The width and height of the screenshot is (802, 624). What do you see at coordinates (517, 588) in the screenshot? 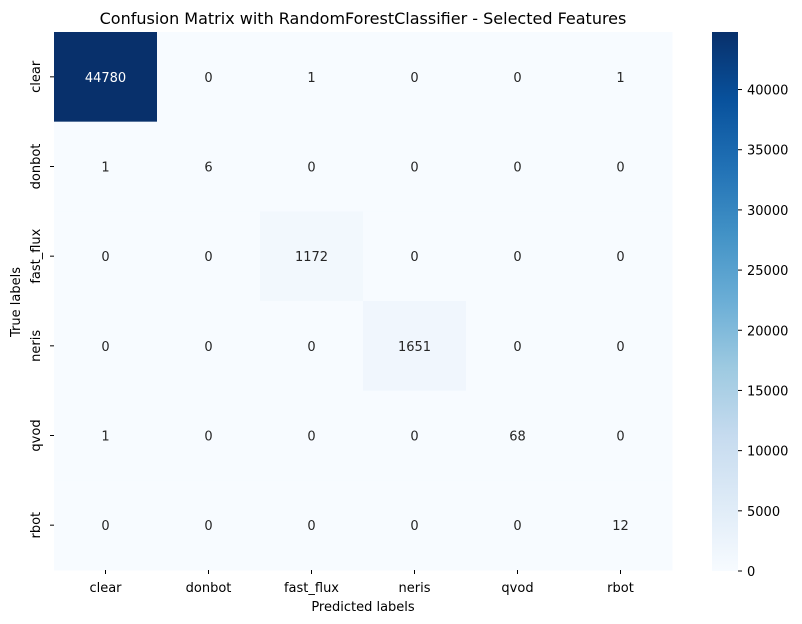
I see `x-tick-label: qvod` at bounding box center [517, 588].